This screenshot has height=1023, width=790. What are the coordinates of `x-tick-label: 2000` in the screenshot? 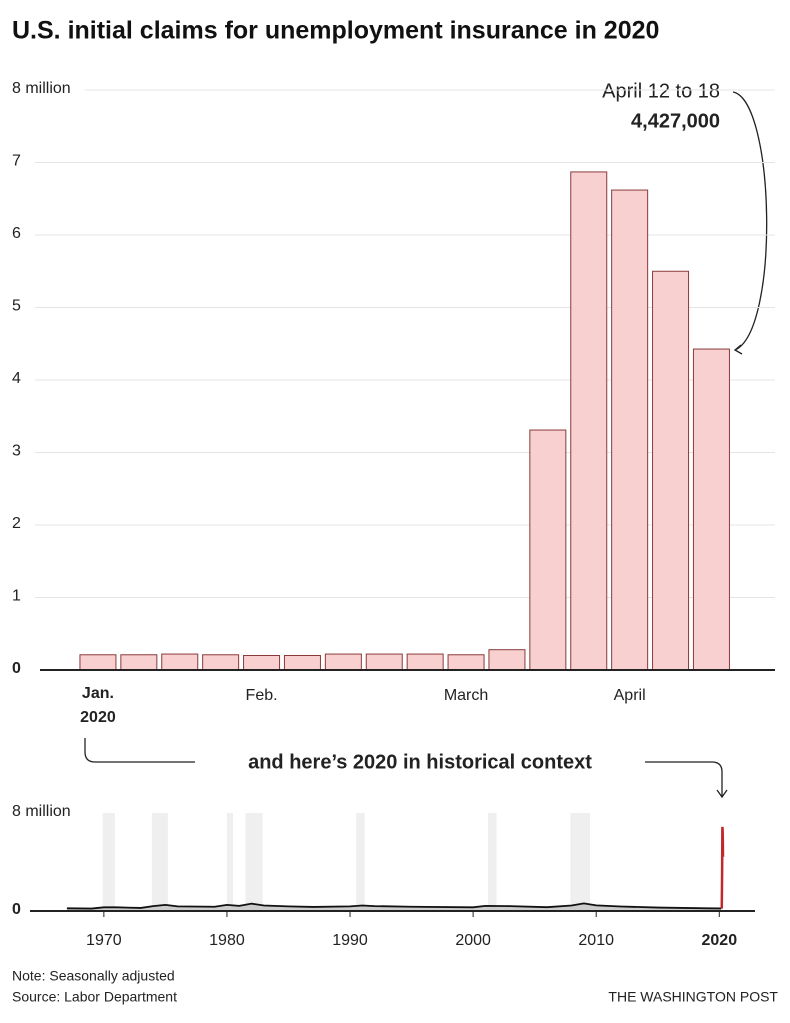 It's located at (473, 940).